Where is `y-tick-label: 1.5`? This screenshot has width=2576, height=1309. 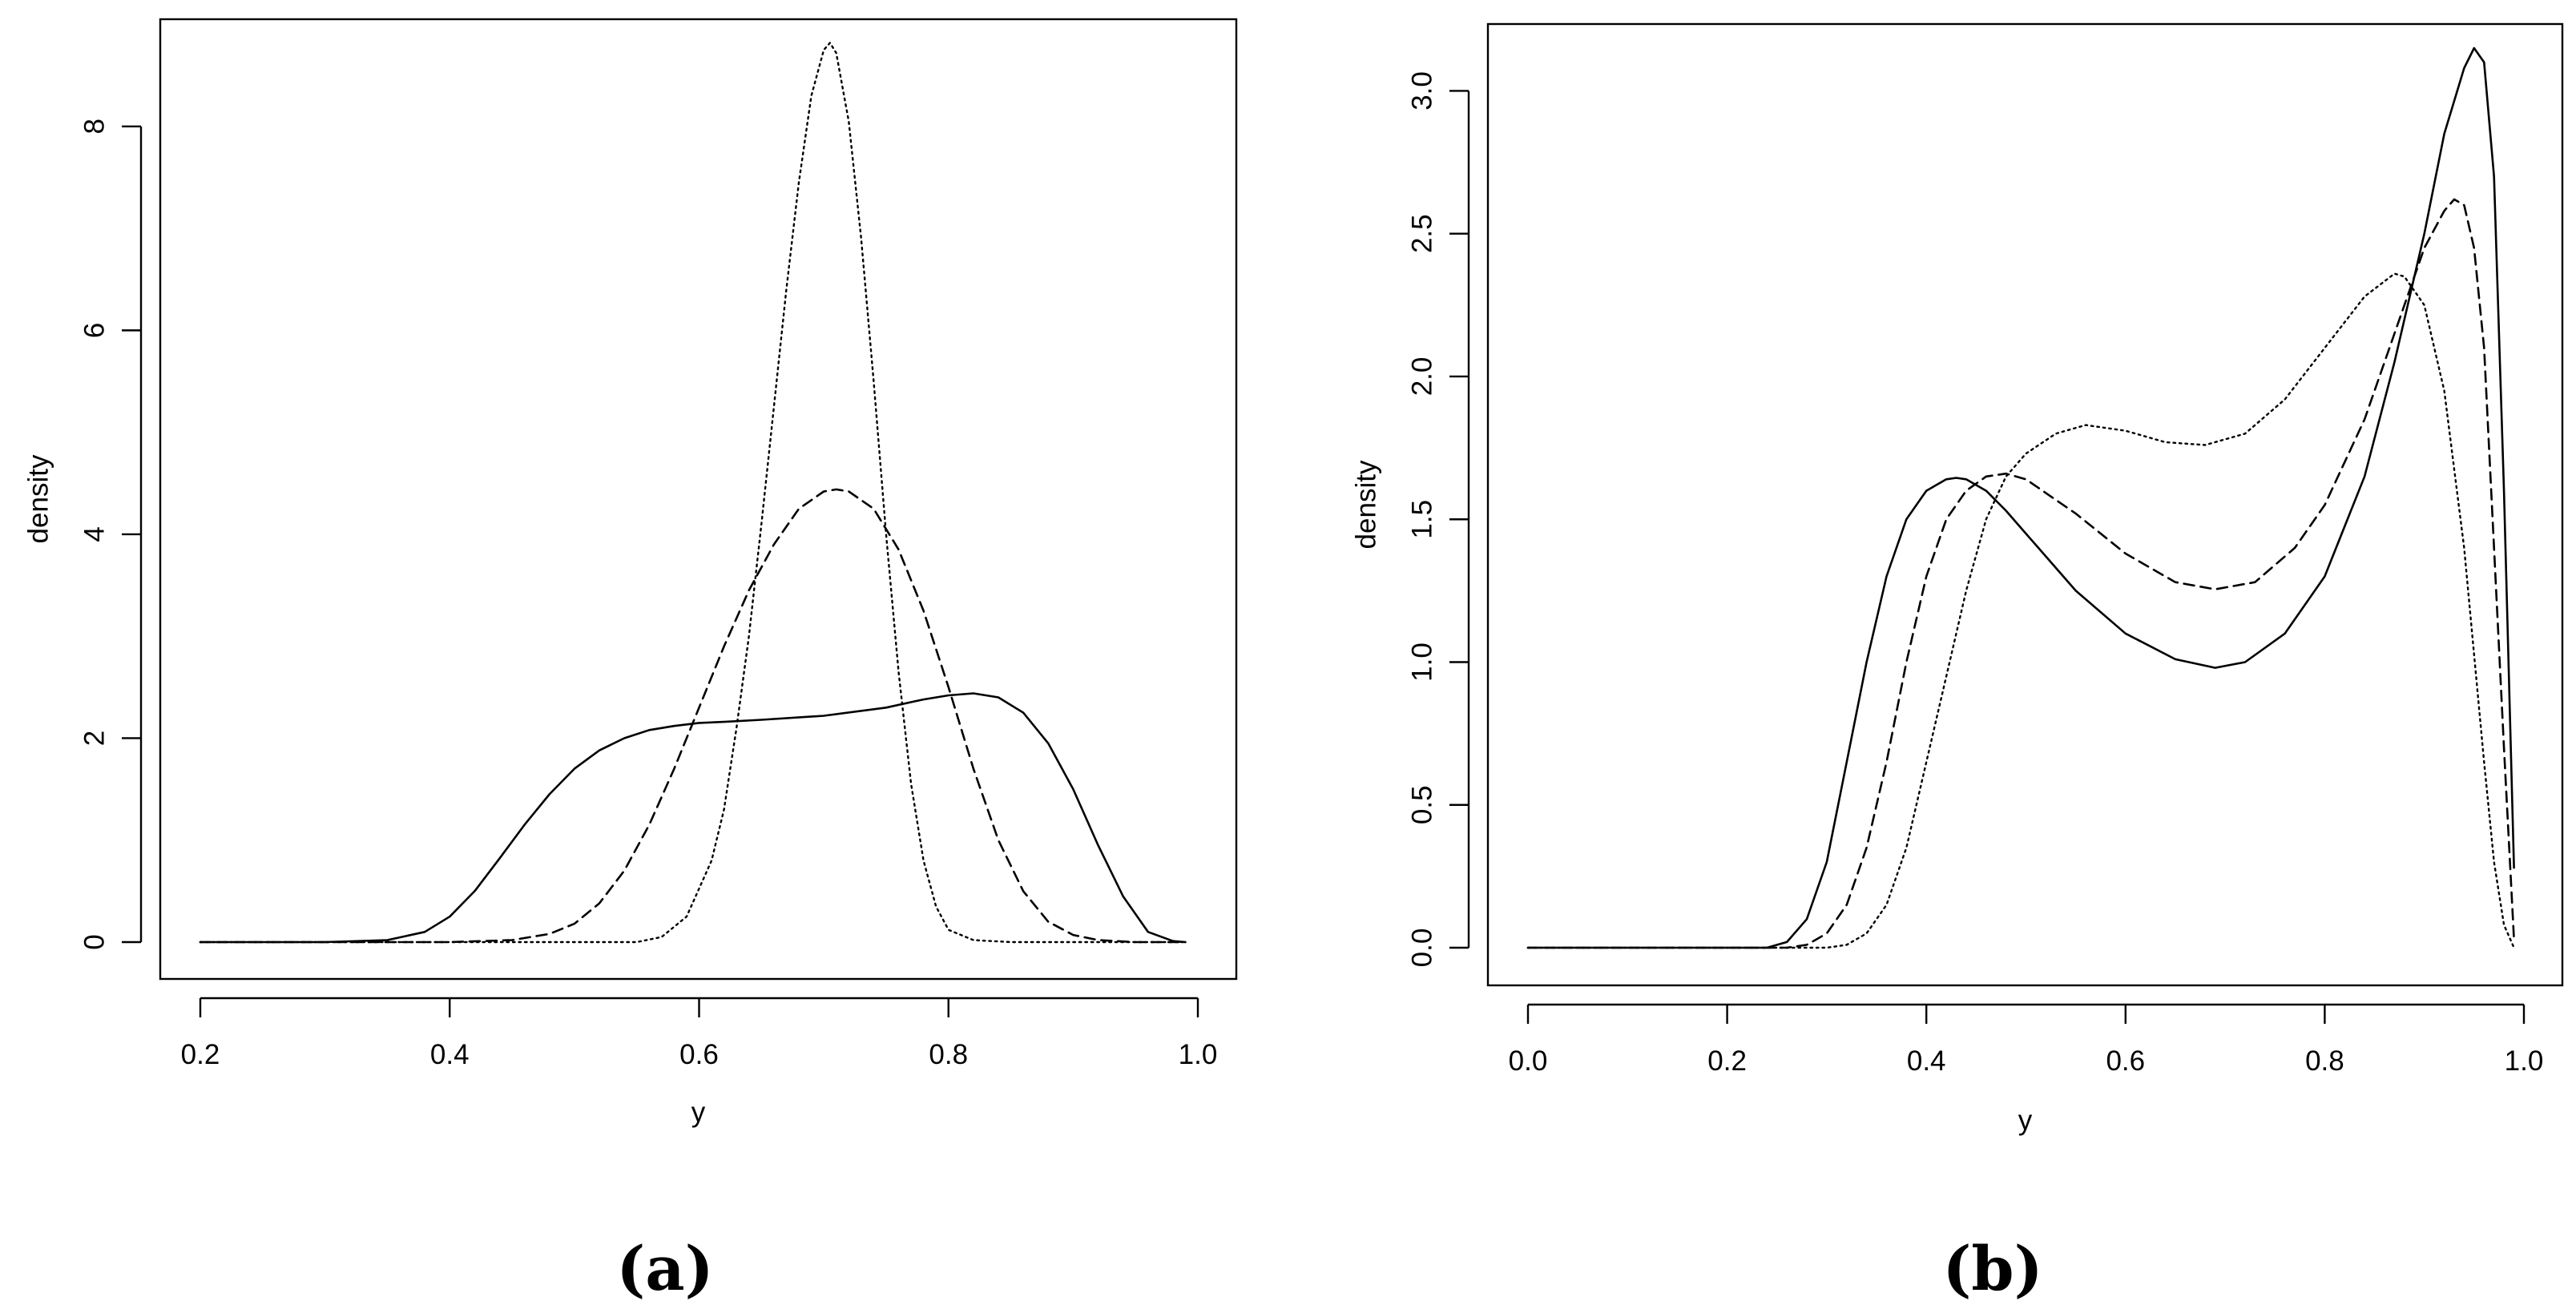 y-tick-label: 1.5 is located at coordinates (1422, 519).